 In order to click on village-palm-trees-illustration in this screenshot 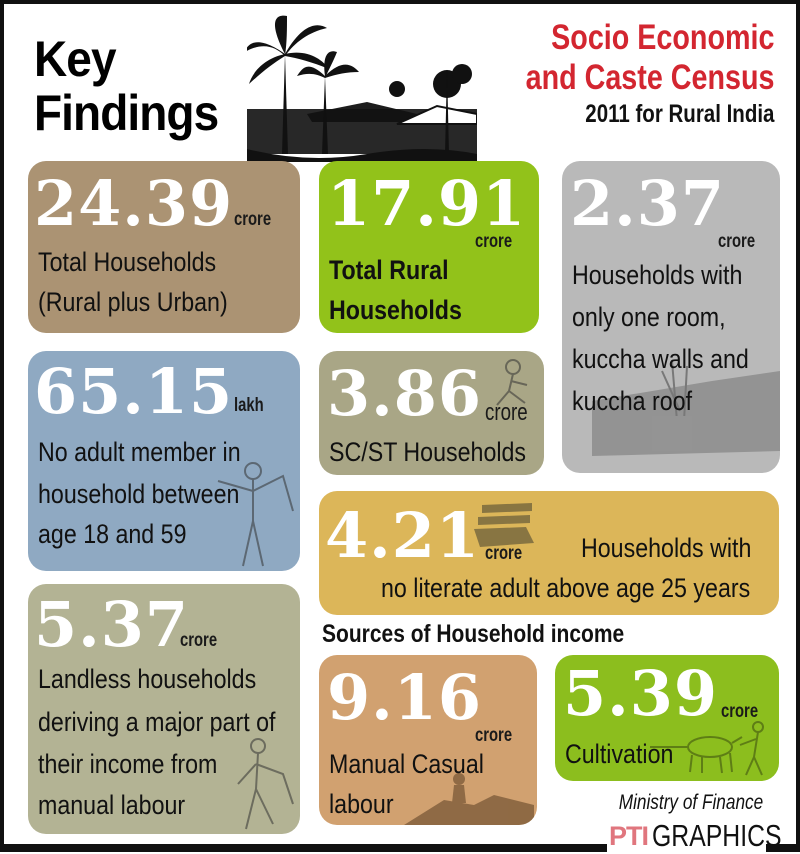, I will do `click(362, 88)`.